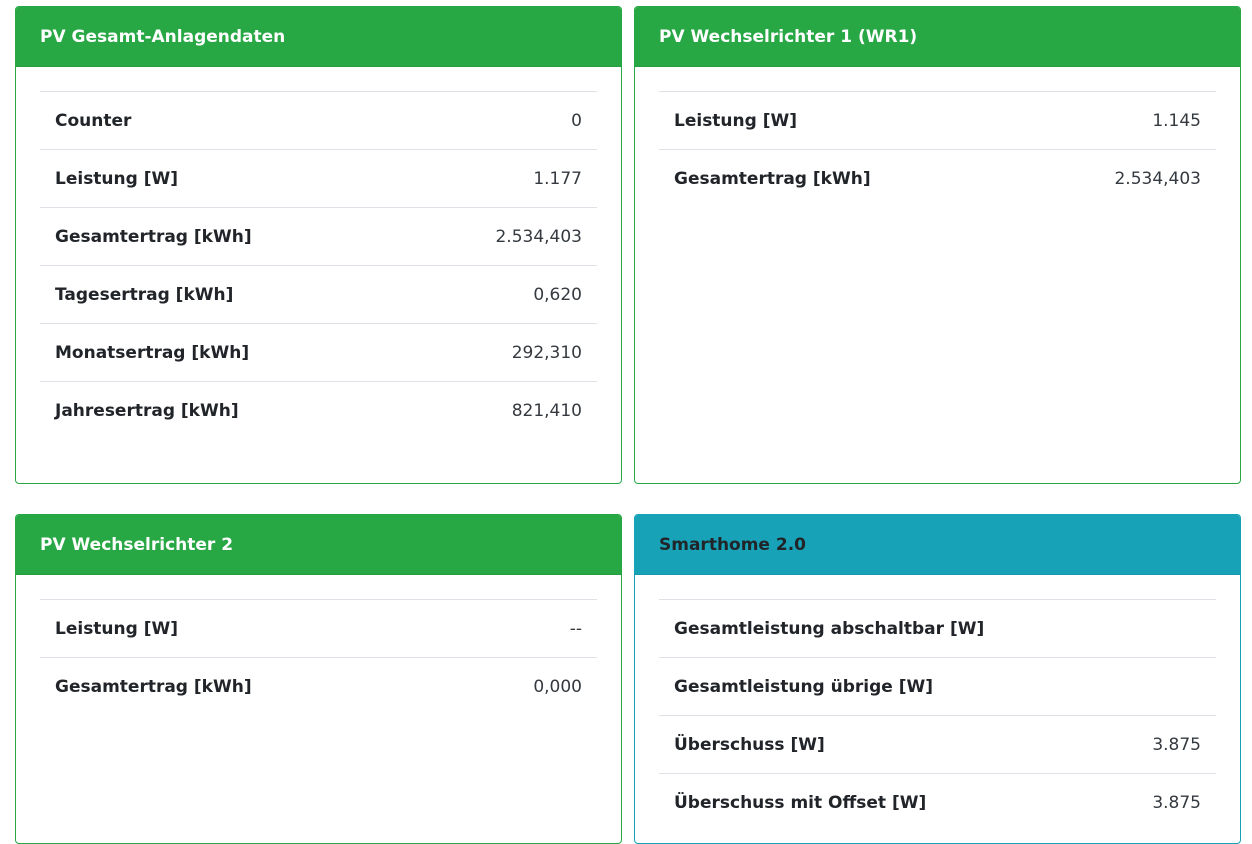  I want to click on row-value: 1.145, so click(1121, 120).